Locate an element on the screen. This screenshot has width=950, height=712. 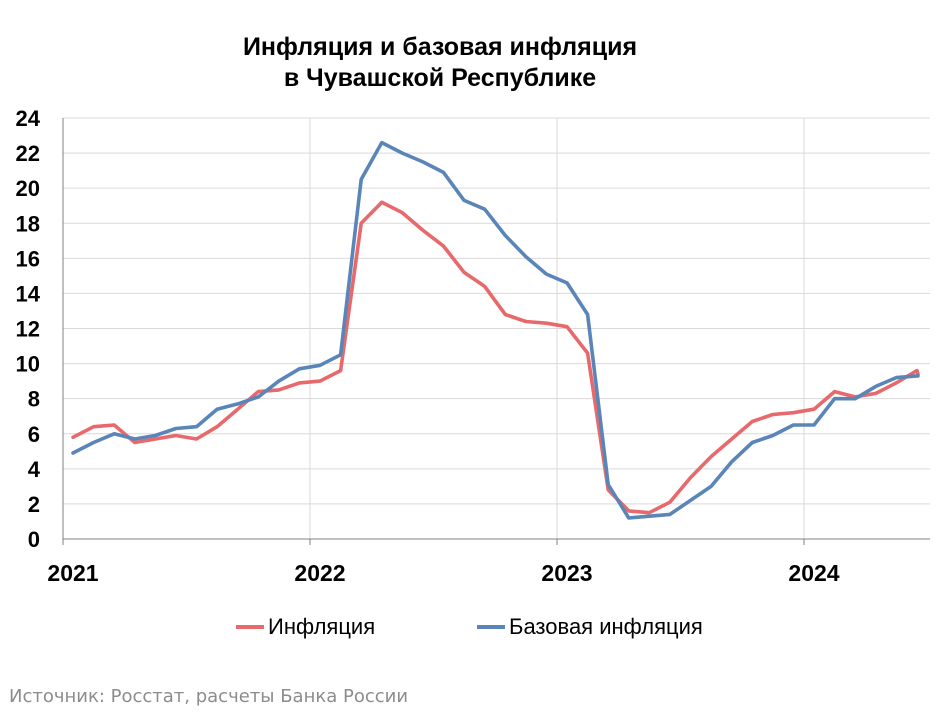
y-tick-label: 2 is located at coordinates (34, 504).